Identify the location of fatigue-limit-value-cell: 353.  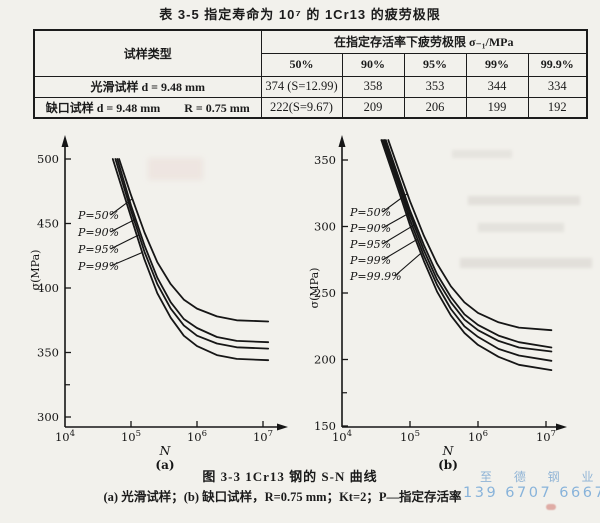
(435, 86).